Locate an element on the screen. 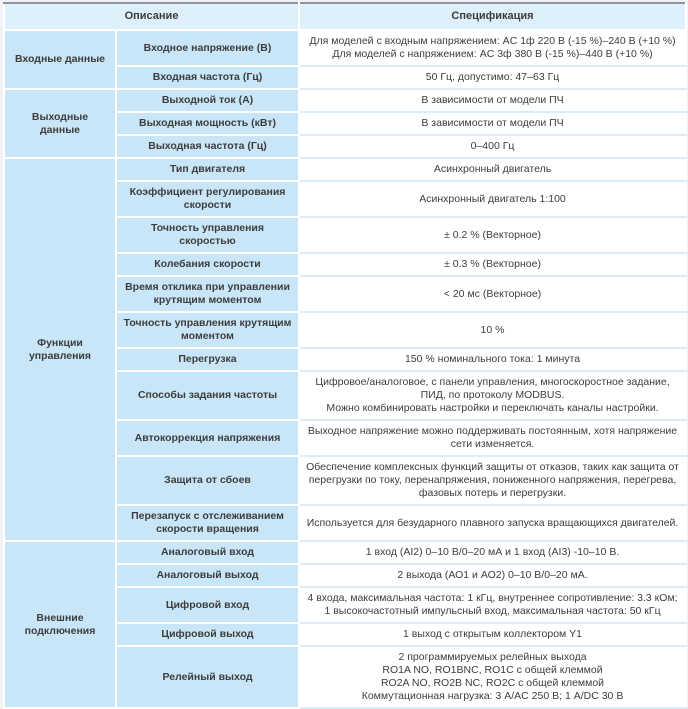 The width and height of the screenshot is (688, 709). parameter-cell: Аналоговый выход is located at coordinates (207, 575).